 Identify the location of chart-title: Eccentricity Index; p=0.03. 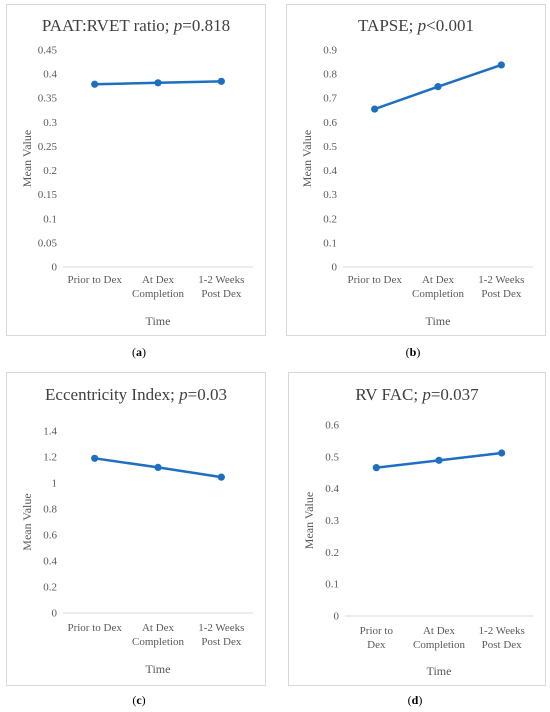
(136, 394).